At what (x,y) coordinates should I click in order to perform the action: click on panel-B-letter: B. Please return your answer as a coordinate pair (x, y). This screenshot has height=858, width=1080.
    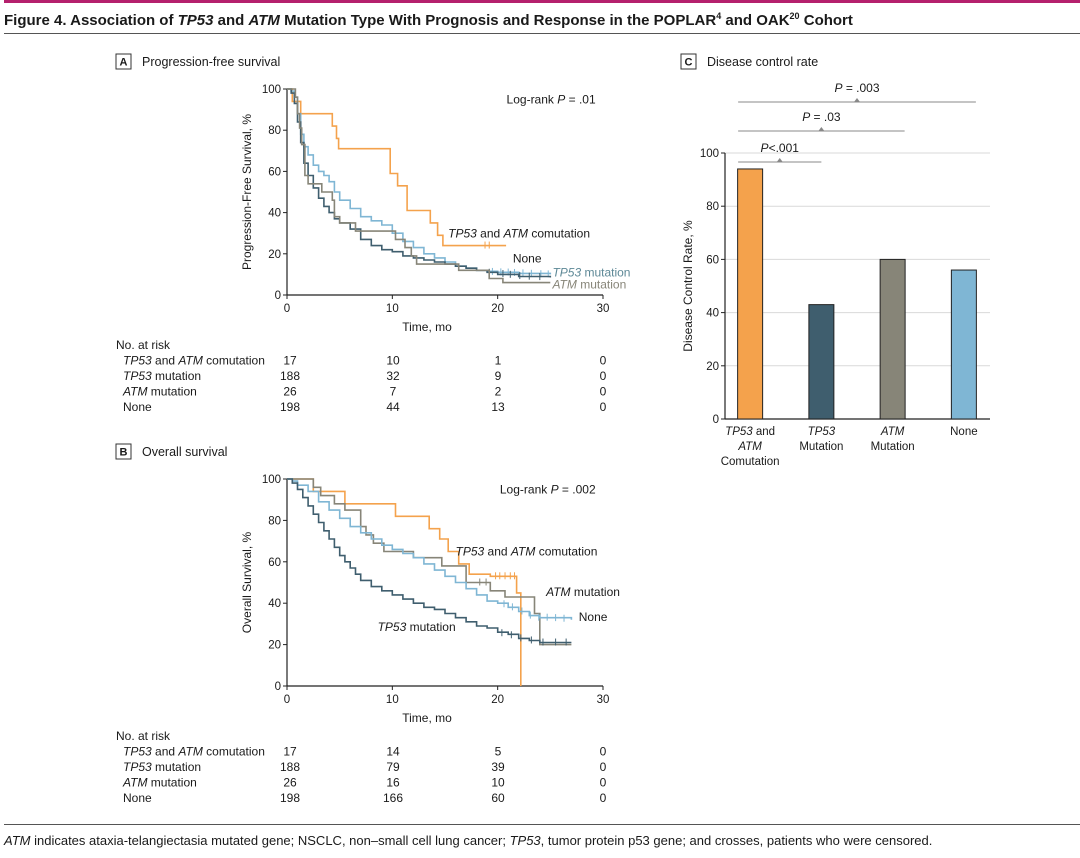
    Looking at the image, I should click on (124, 453).